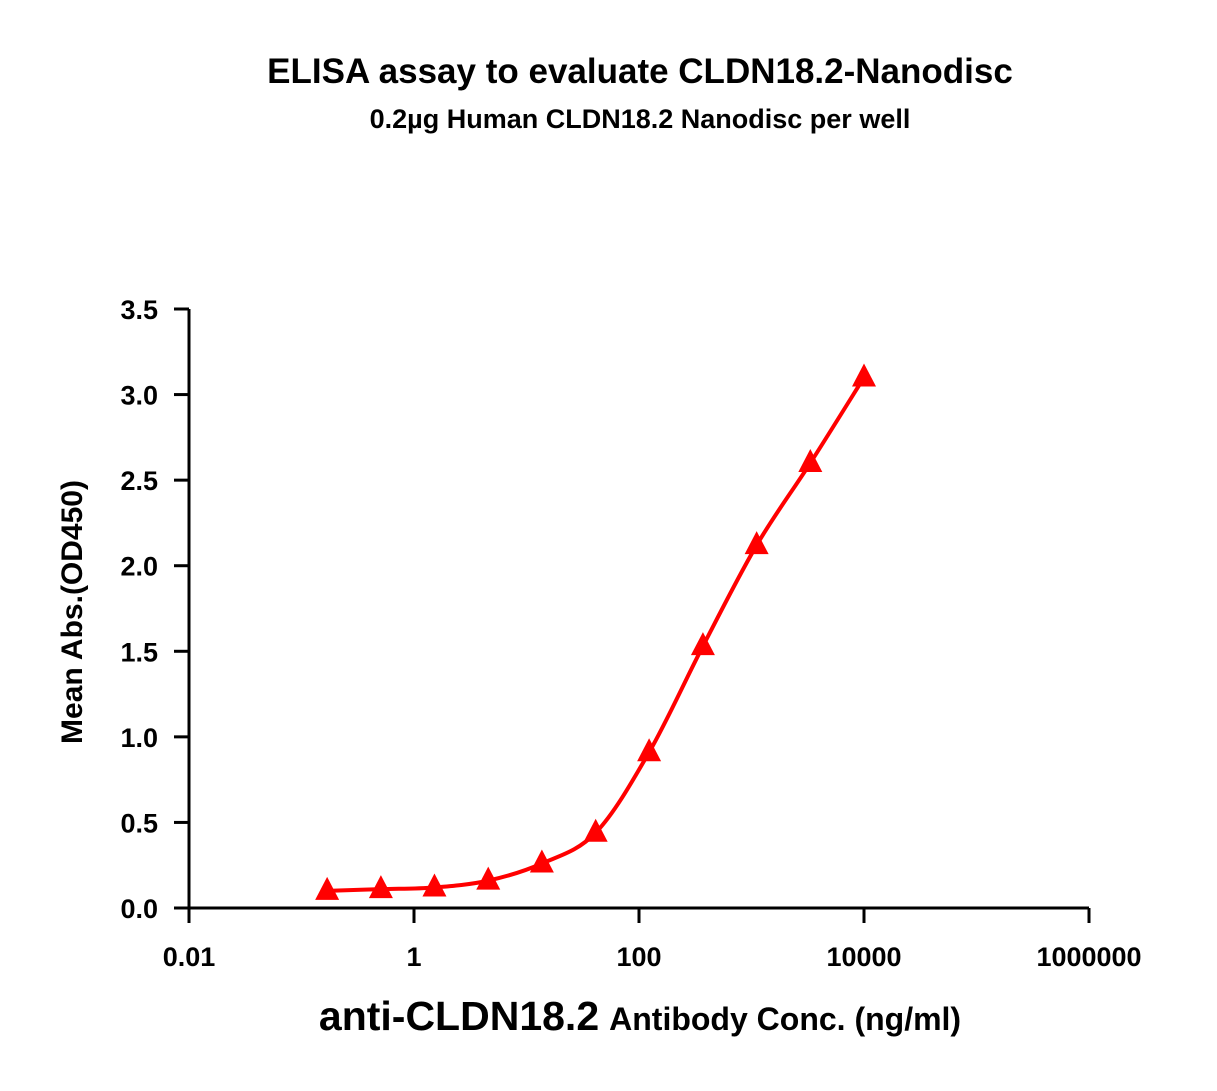 This screenshot has height=1091, width=1217. Describe the element at coordinates (863, 957) in the screenshot. I see `x-tick-label: 10000` at that location.